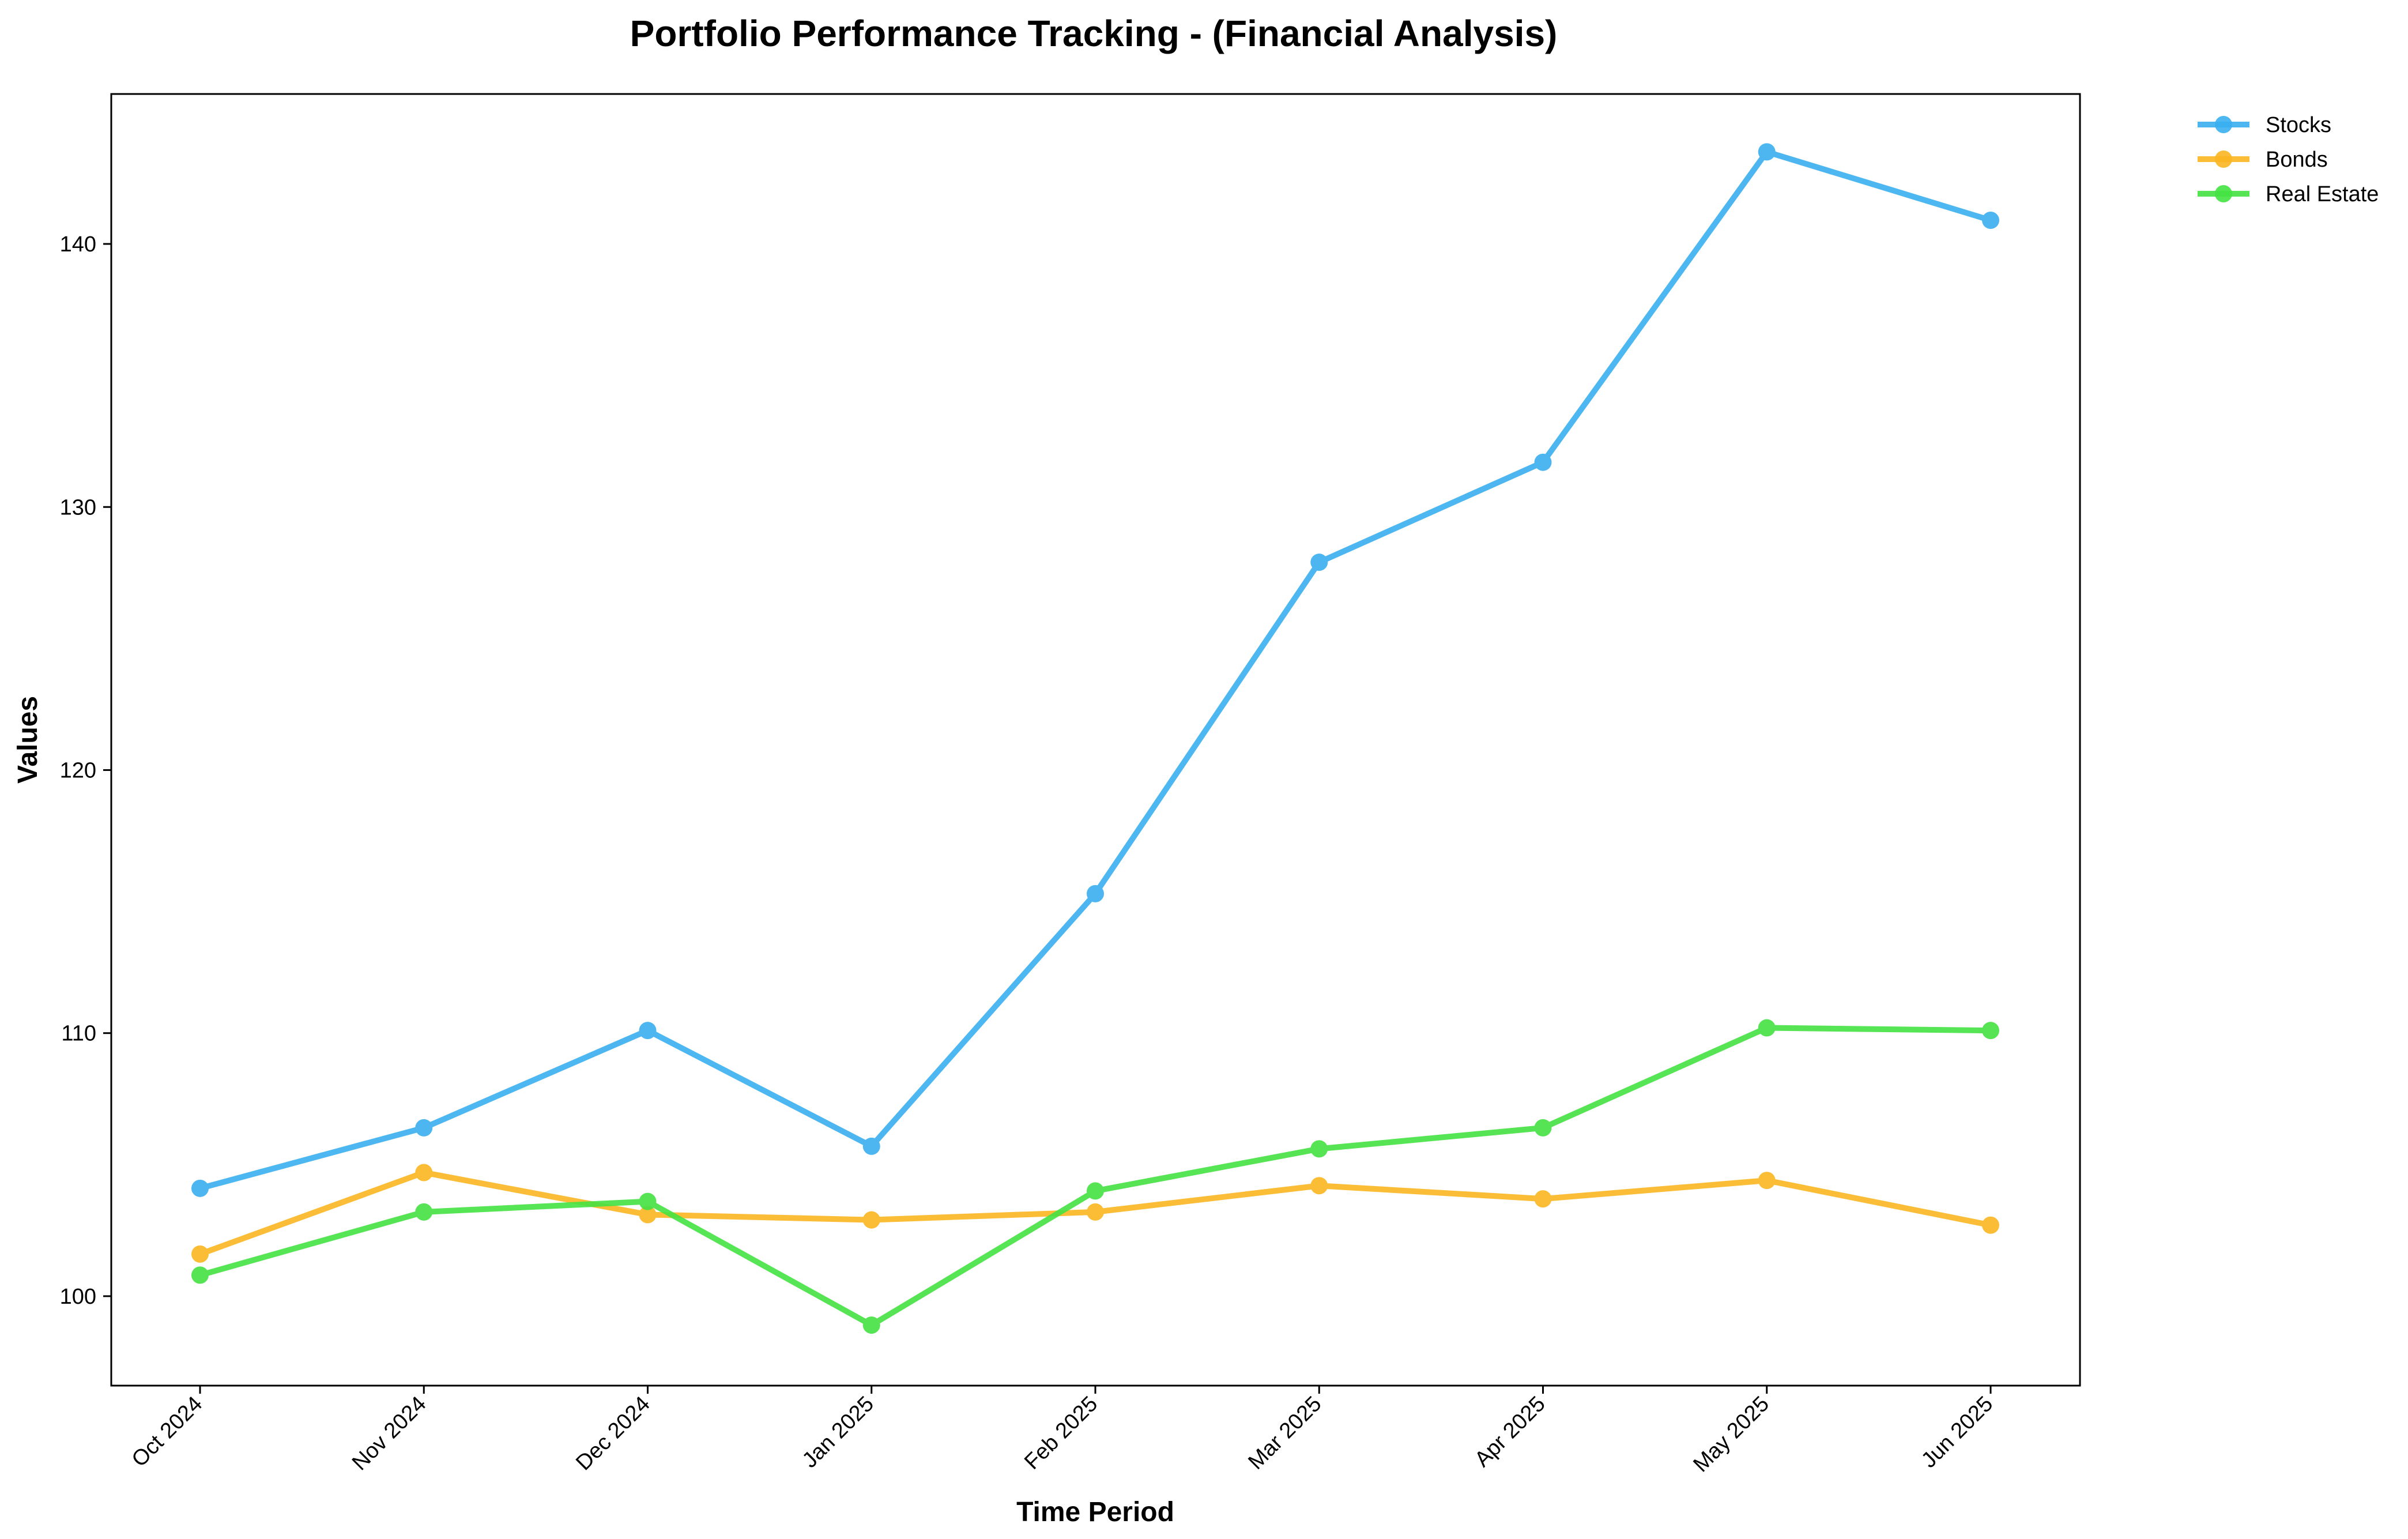 Image resolution: width=2408 pixels, height=1539 pixels. What do you see at coordinates (2322, 194) in the screenshot?
I see `legend-label: Real Estate` at bounding box center [2322, 194].